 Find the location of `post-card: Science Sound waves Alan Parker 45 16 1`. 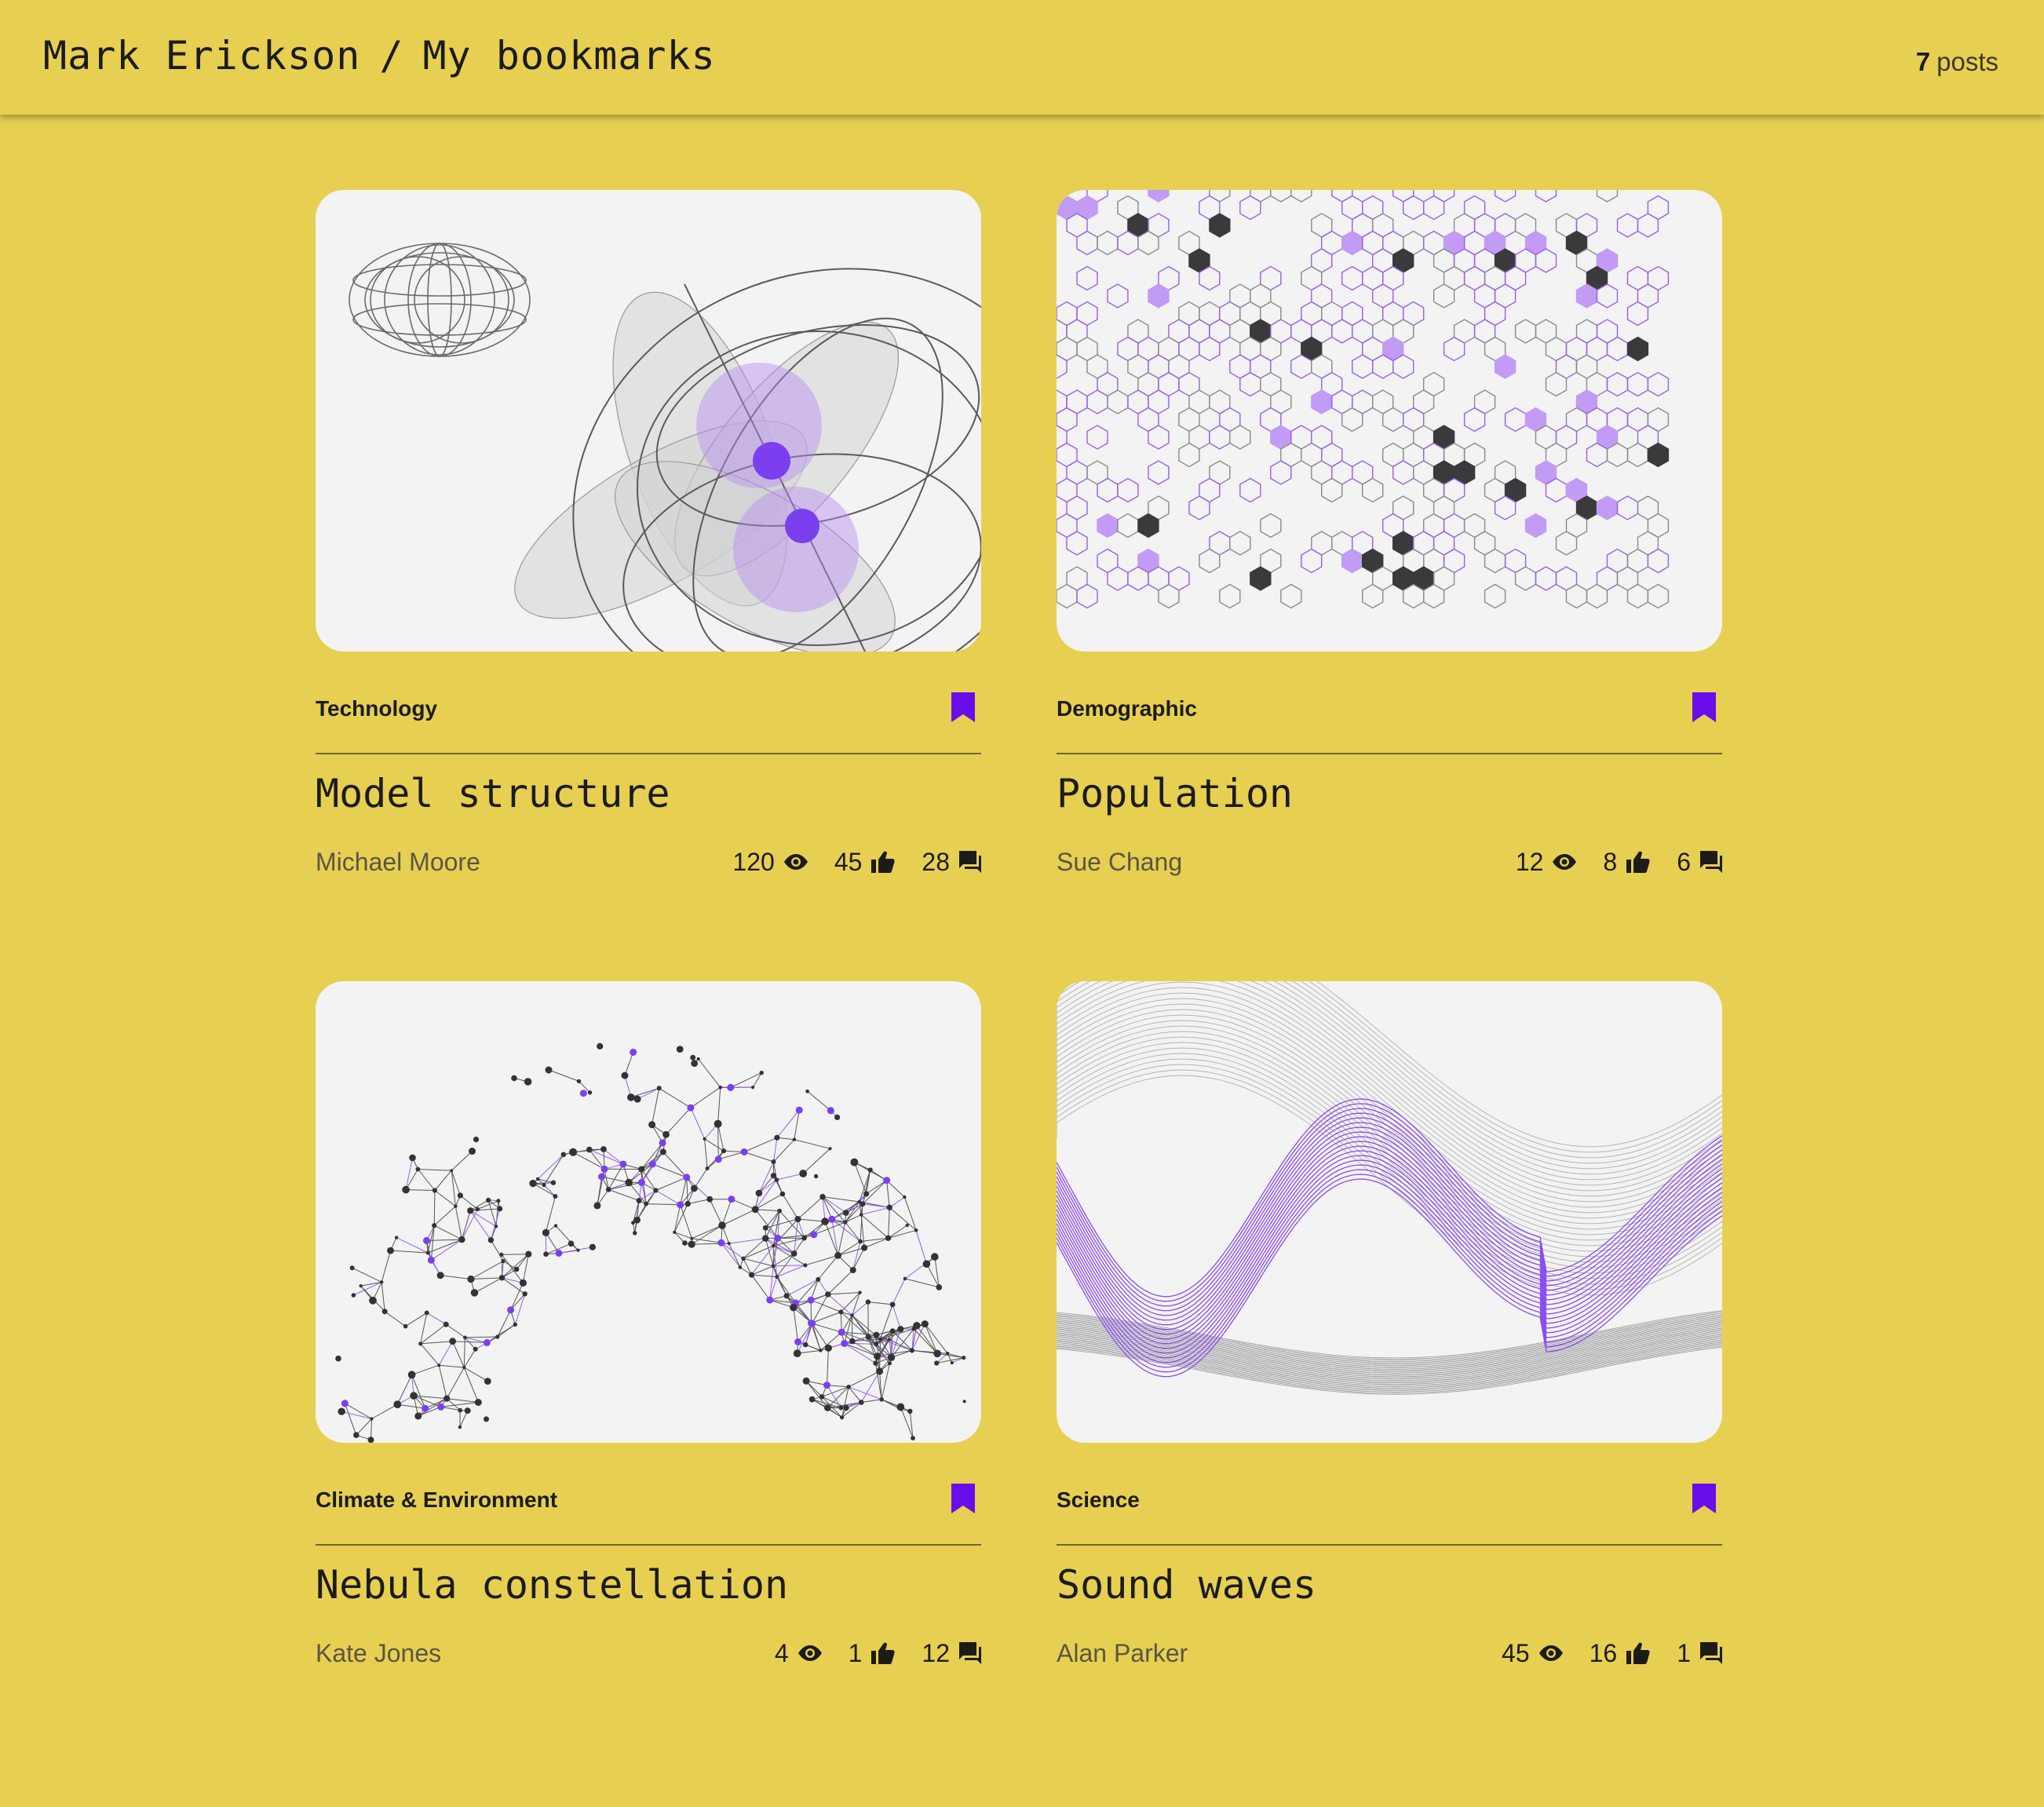

post-card: Science Sound waves Alan Parker 45 16 1 is located at coordinates (1389, 1334).